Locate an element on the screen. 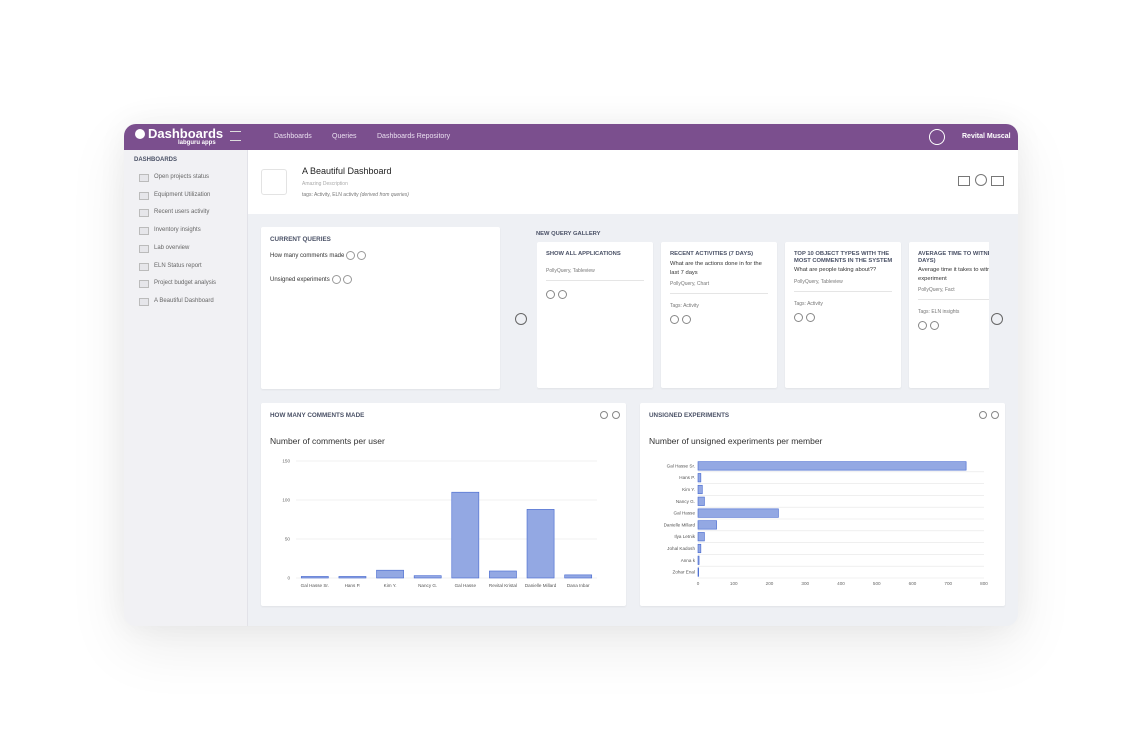 This screenshot has height=751, width=1142. x-tick-label: Kim Y. is located at coordinates (390, 585).